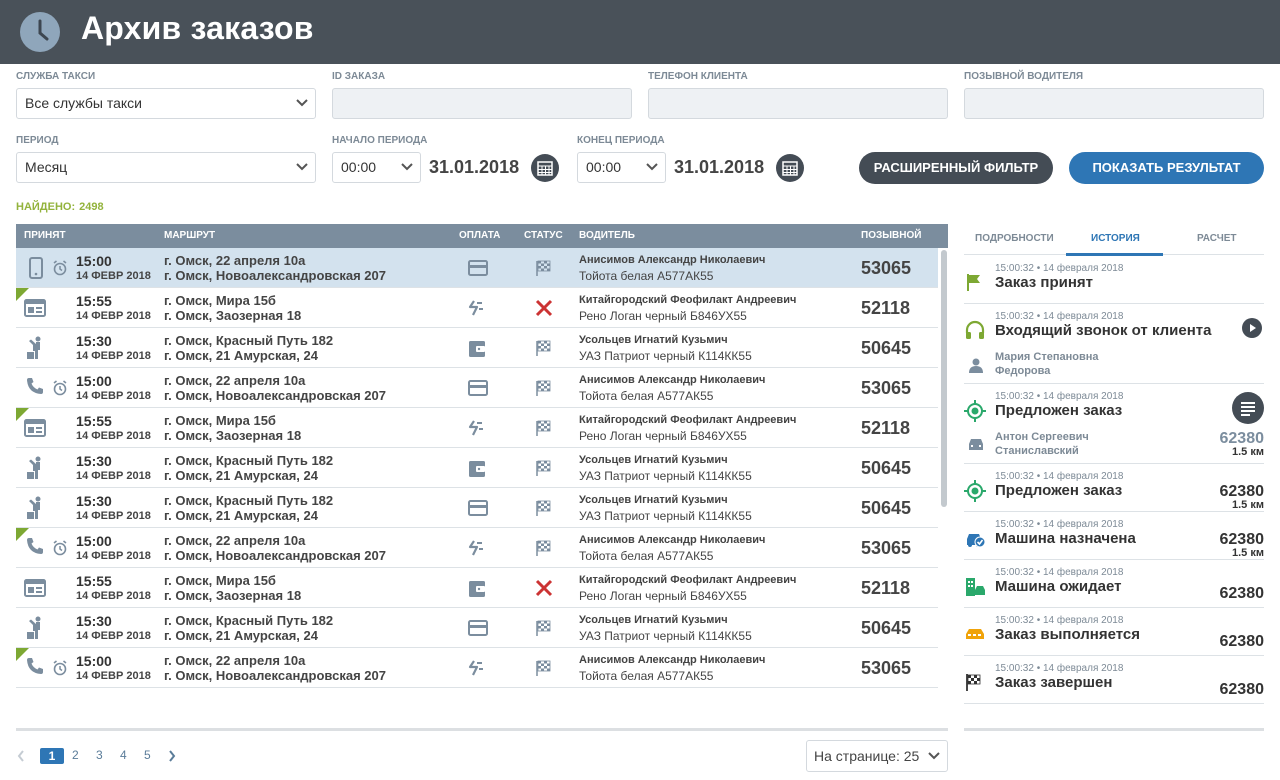 Image resolution: width=1280 pixels, height=780 pixels. I want to click on route-from: г. Омск, Мира 15б, so click(220, 420).